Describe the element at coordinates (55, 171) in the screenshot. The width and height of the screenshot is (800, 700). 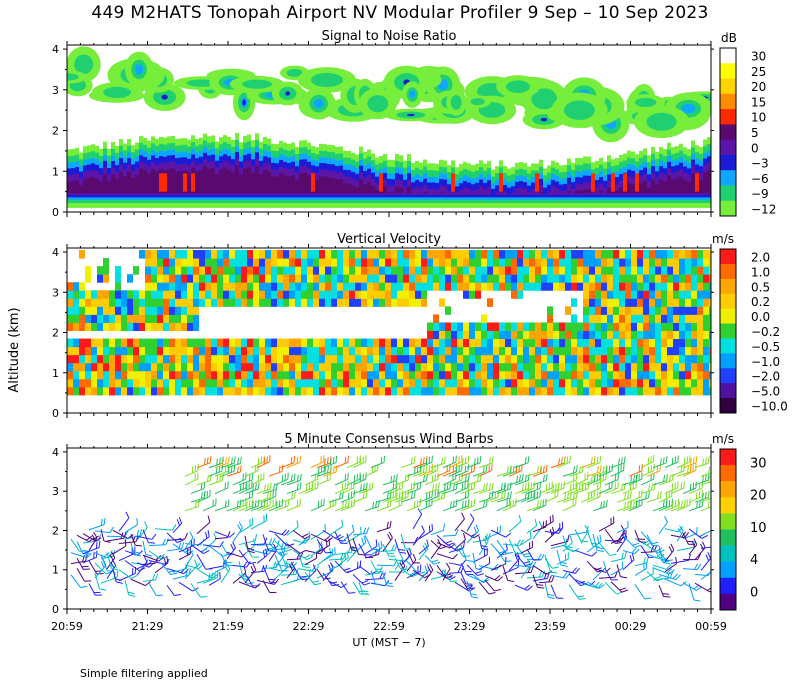
I see `y-tick-label: 1` at that location.